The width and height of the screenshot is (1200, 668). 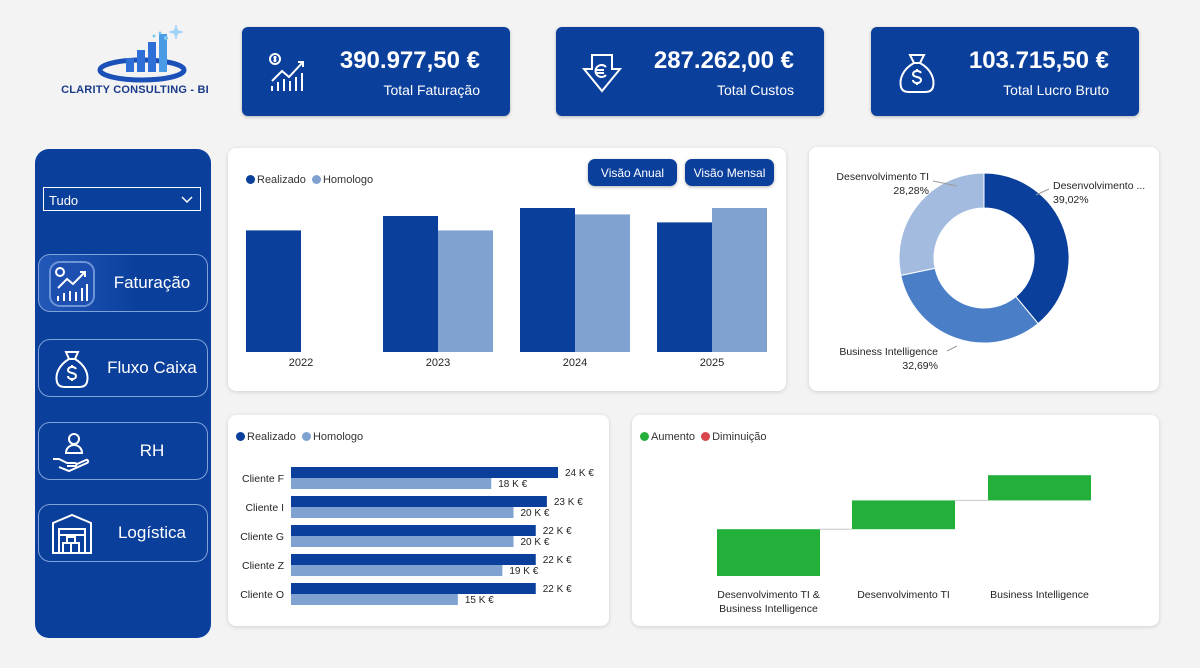 I want to click on slice-value-label: 28,28%, so click(x=911, y=191).